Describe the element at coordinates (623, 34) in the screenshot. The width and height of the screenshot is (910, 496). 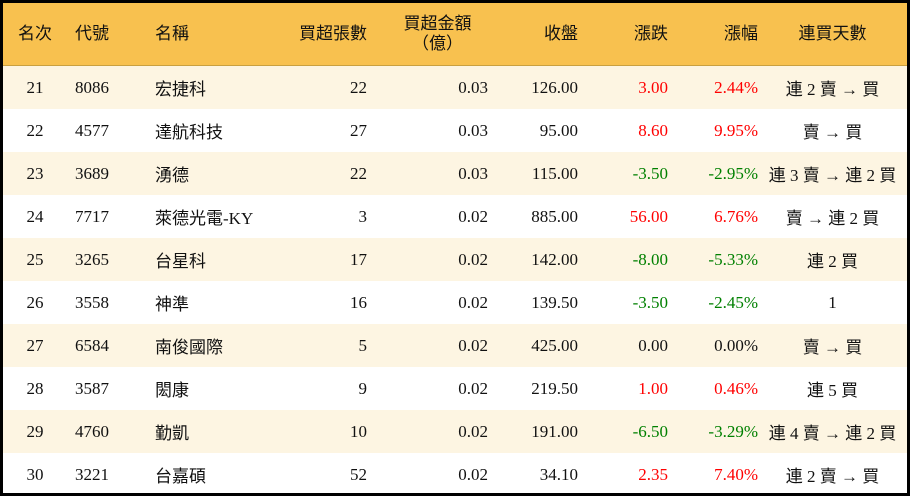
I see `header-change: 漲跌` at that location.